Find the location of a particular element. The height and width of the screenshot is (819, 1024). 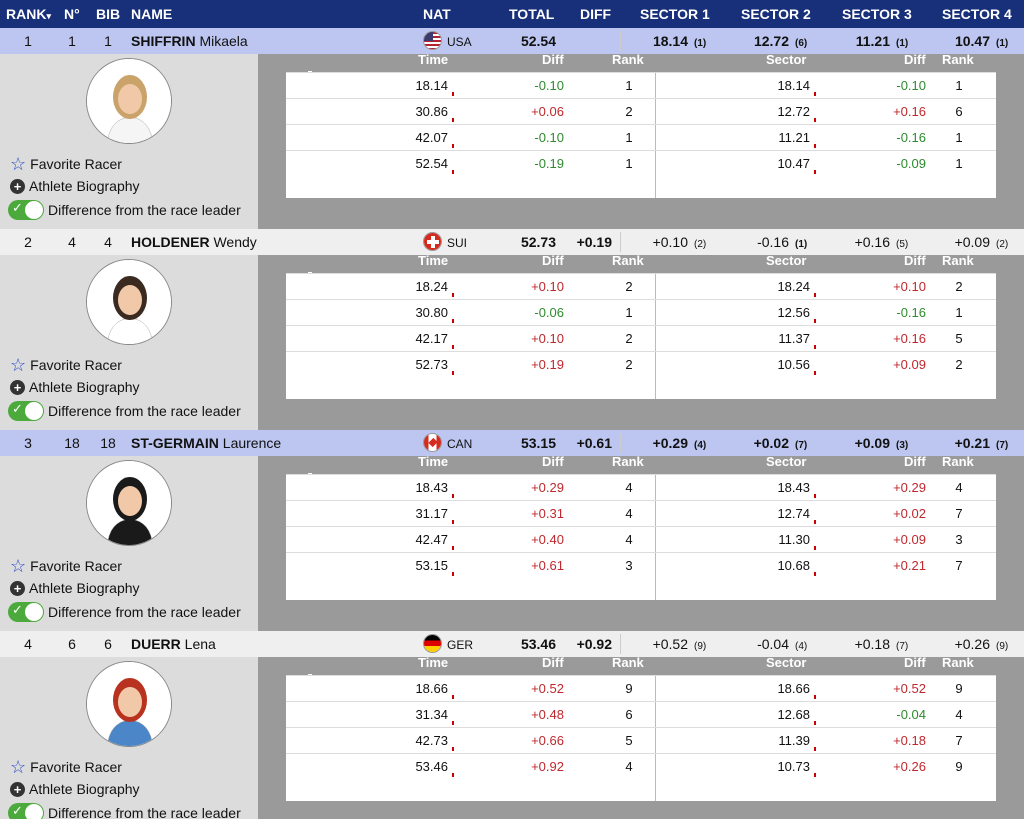

sector-value: +0.18 is located at coordinates (872, 644).